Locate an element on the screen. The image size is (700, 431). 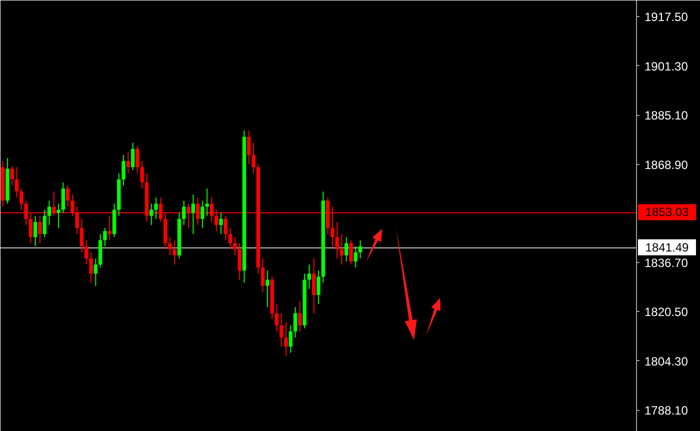
ref-line-label: 1853.03 is located at coordinates (667, 212).